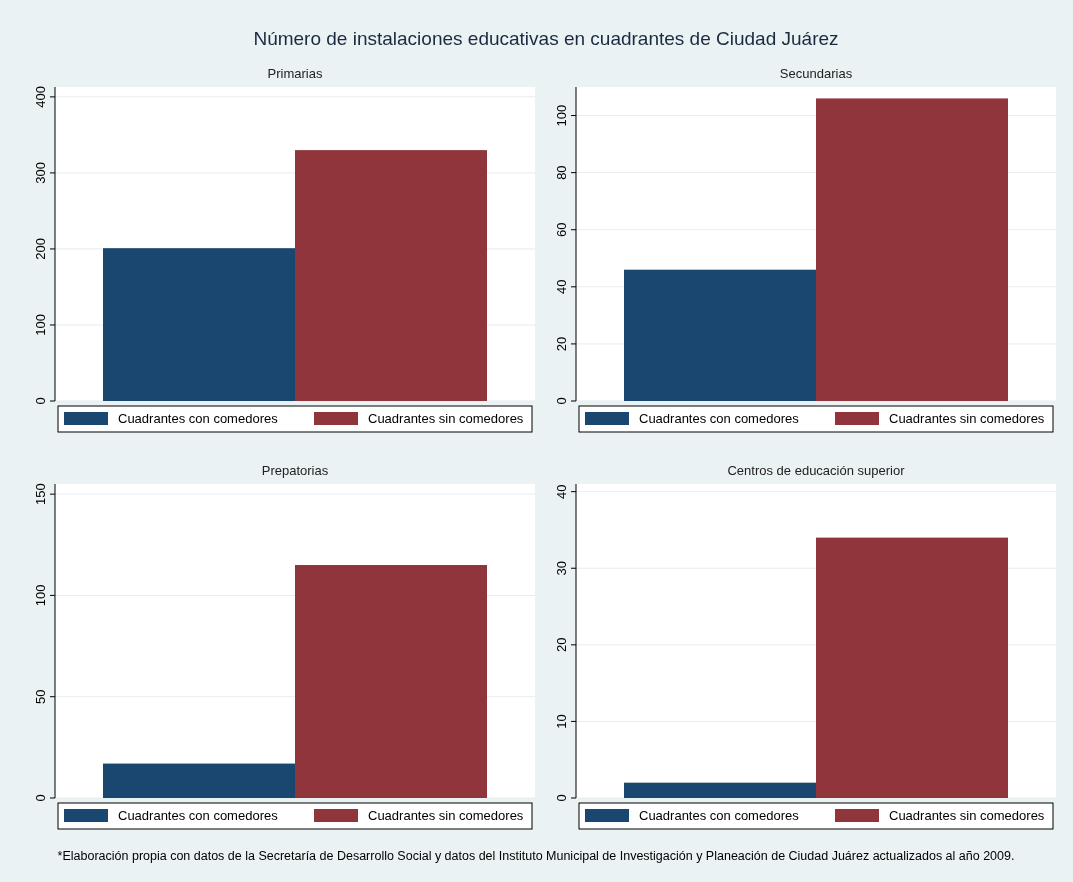 The height and width of the screenshot is (882, 1073). What do you see at coordinates (40, 97) in the screenshot?
I see `y-tick-label: 400` at bounding box center [40, 97].